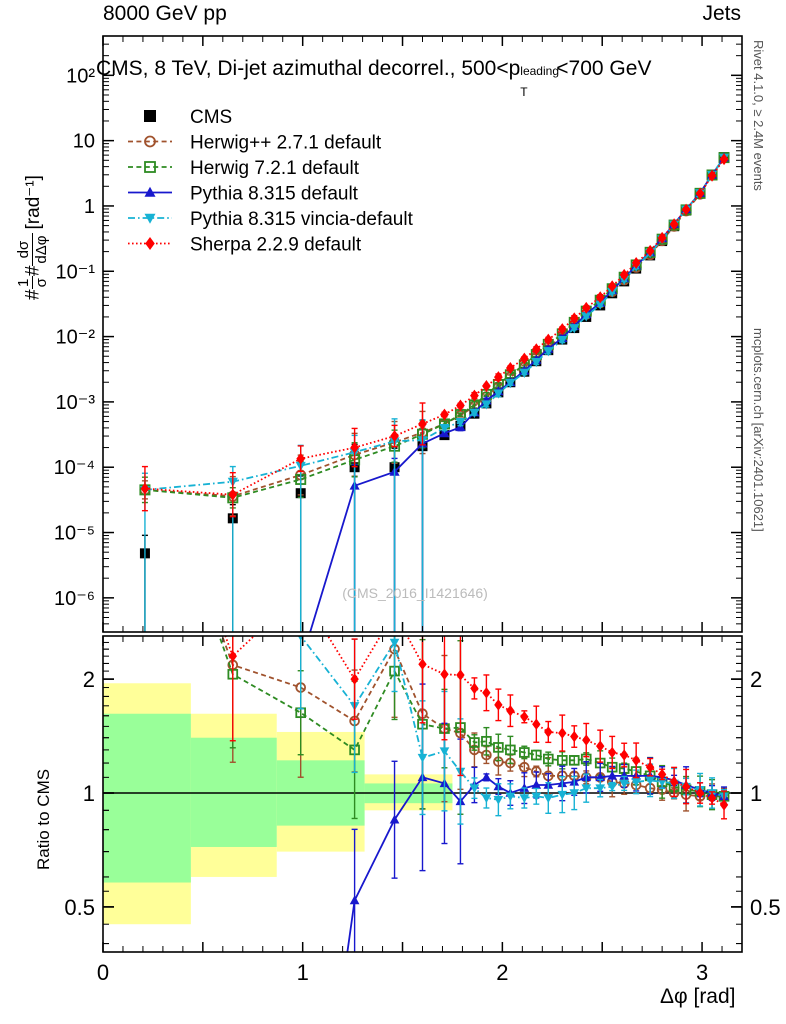 This screenshot has height=1024, width=786. What do you see at coordinates (41, 249) in the screenshot?
I see `yl-dden: dΔφ` at bounding box center [41, 249].